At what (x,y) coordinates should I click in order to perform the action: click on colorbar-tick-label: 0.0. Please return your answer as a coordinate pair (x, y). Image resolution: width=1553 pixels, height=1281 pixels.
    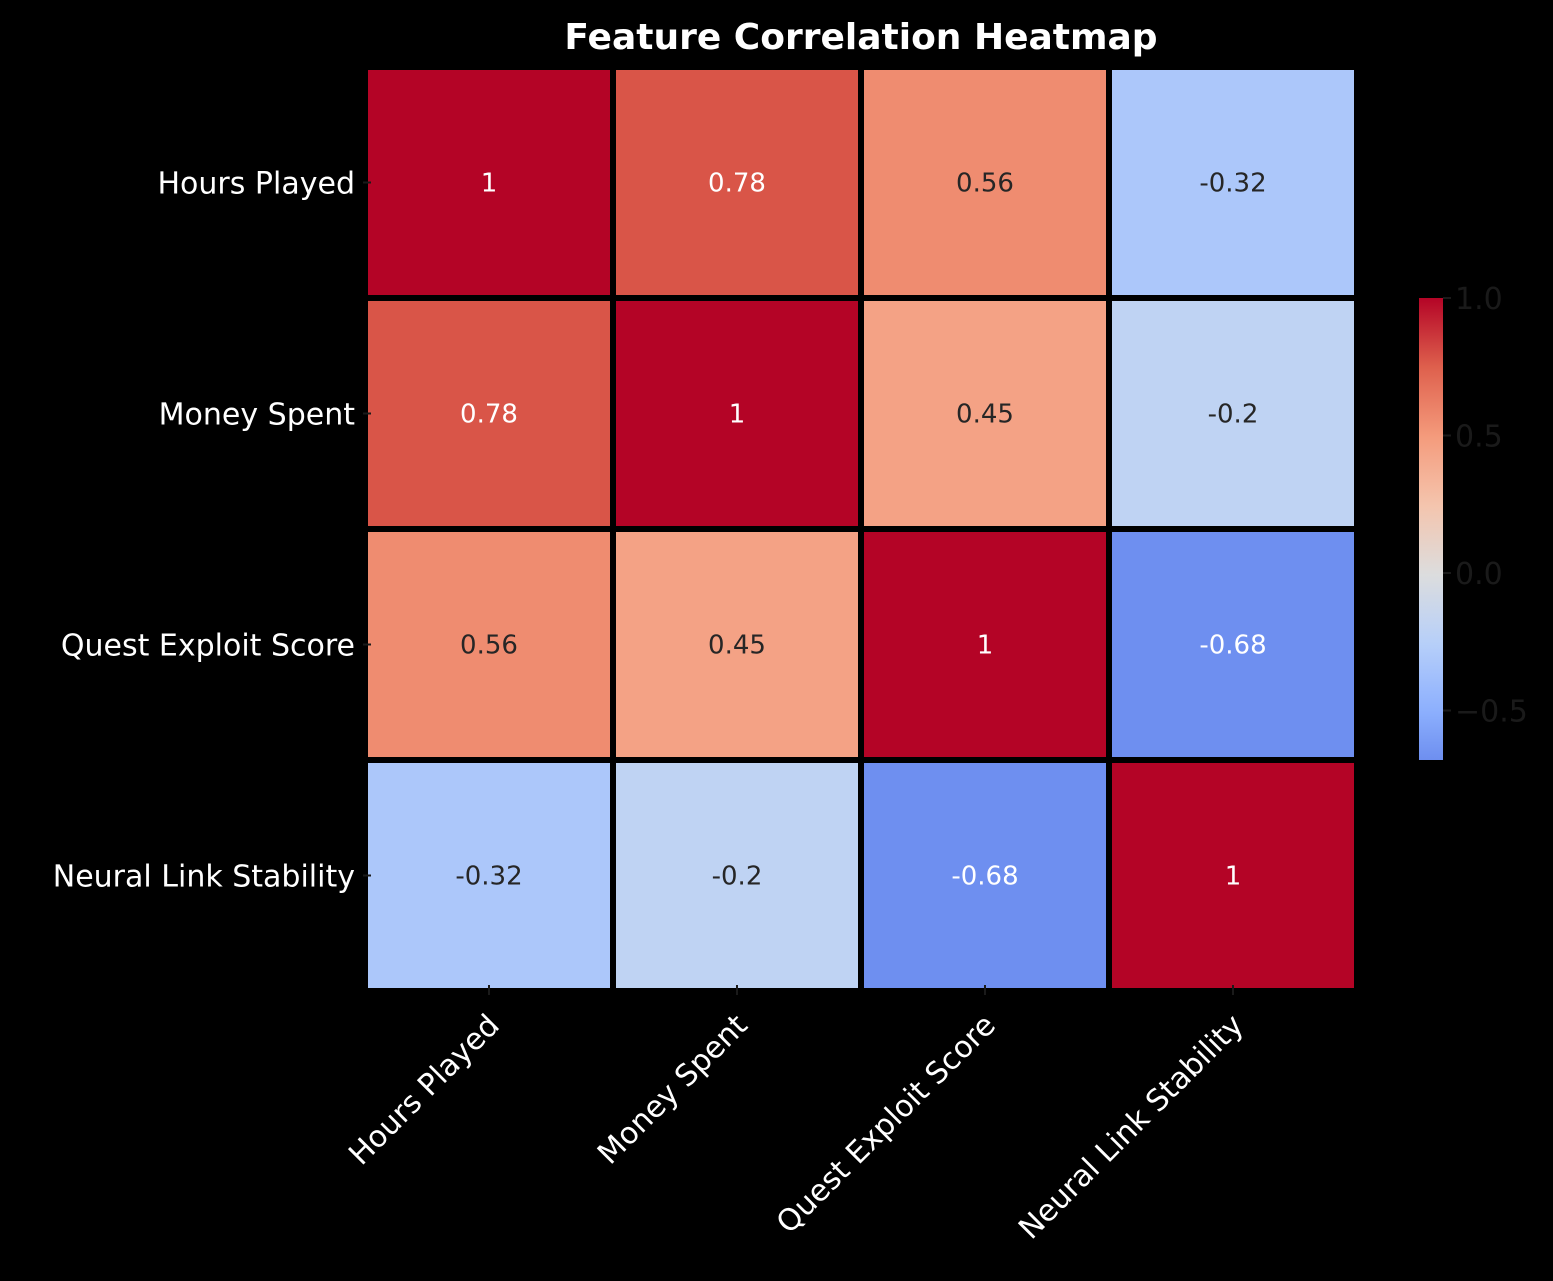
    Looking at the image, I should click on (1479, 574).